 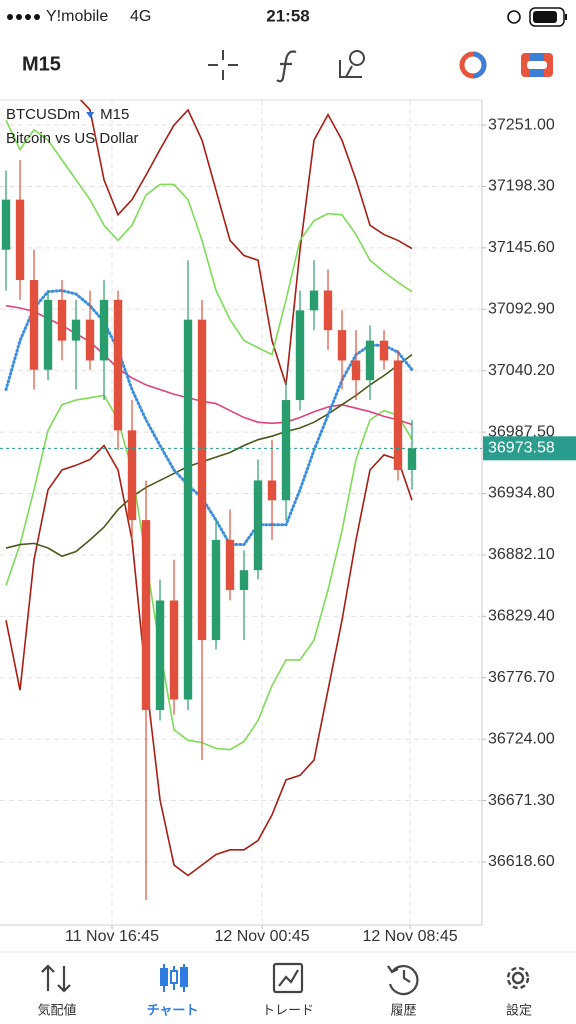 What do you see at coordinates (521, 616) in the screenshot?
I see `y-tick-label: 36829.40` at bounding box center [521, 616].